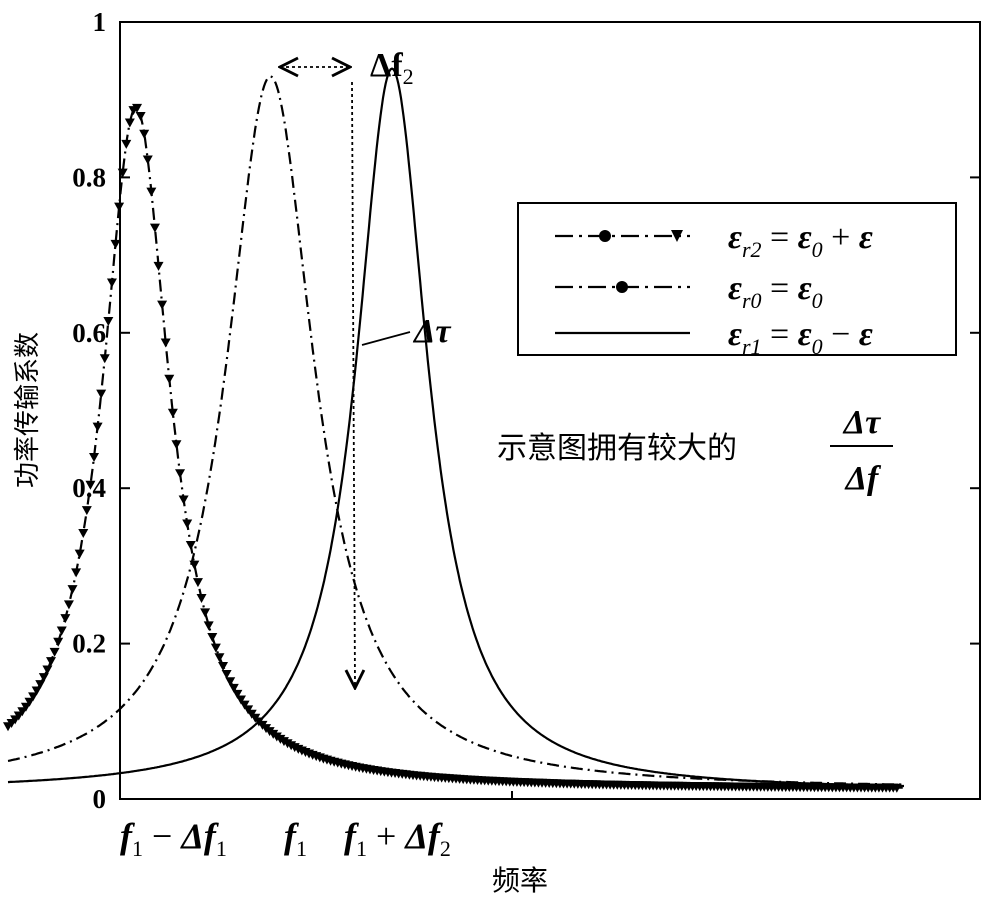 The image size is (1000, 901). Describe the element at coordinates (445, 848) in the screenshot. I see `x-tick-label-delta-sub: 2` at that location.